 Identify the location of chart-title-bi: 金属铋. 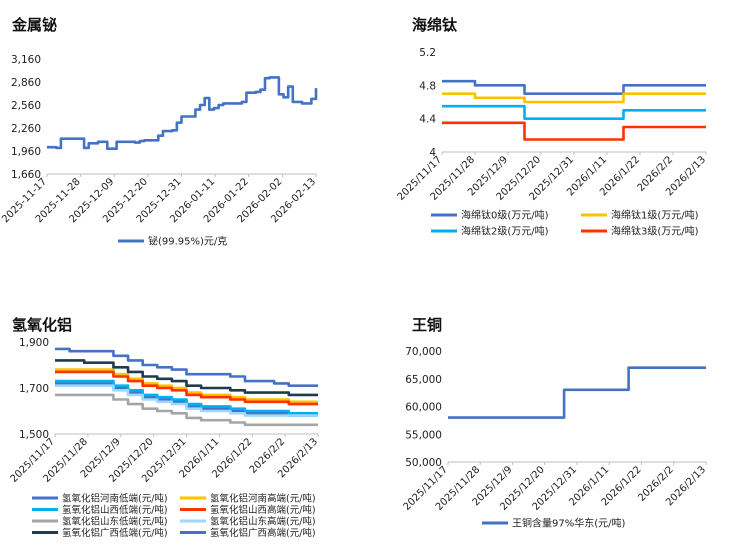
(35, 25).